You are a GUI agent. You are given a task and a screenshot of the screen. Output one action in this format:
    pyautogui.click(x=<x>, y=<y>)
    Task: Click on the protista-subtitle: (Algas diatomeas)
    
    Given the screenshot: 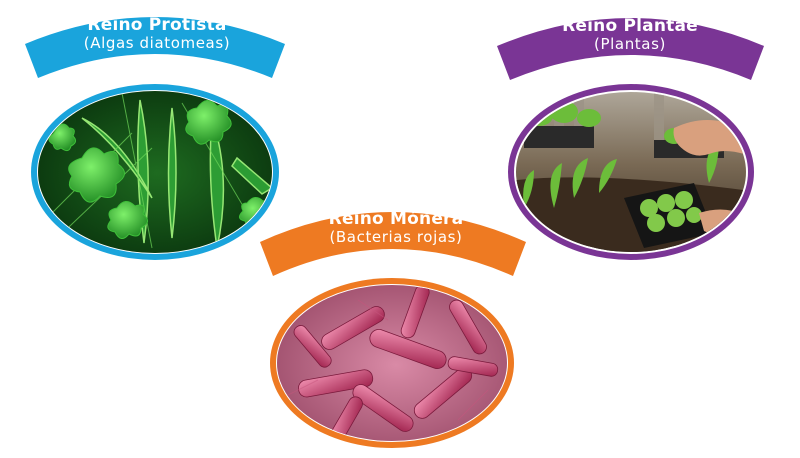 What is the action you would take?
    pyautogui.click(x=157, y=42)
    